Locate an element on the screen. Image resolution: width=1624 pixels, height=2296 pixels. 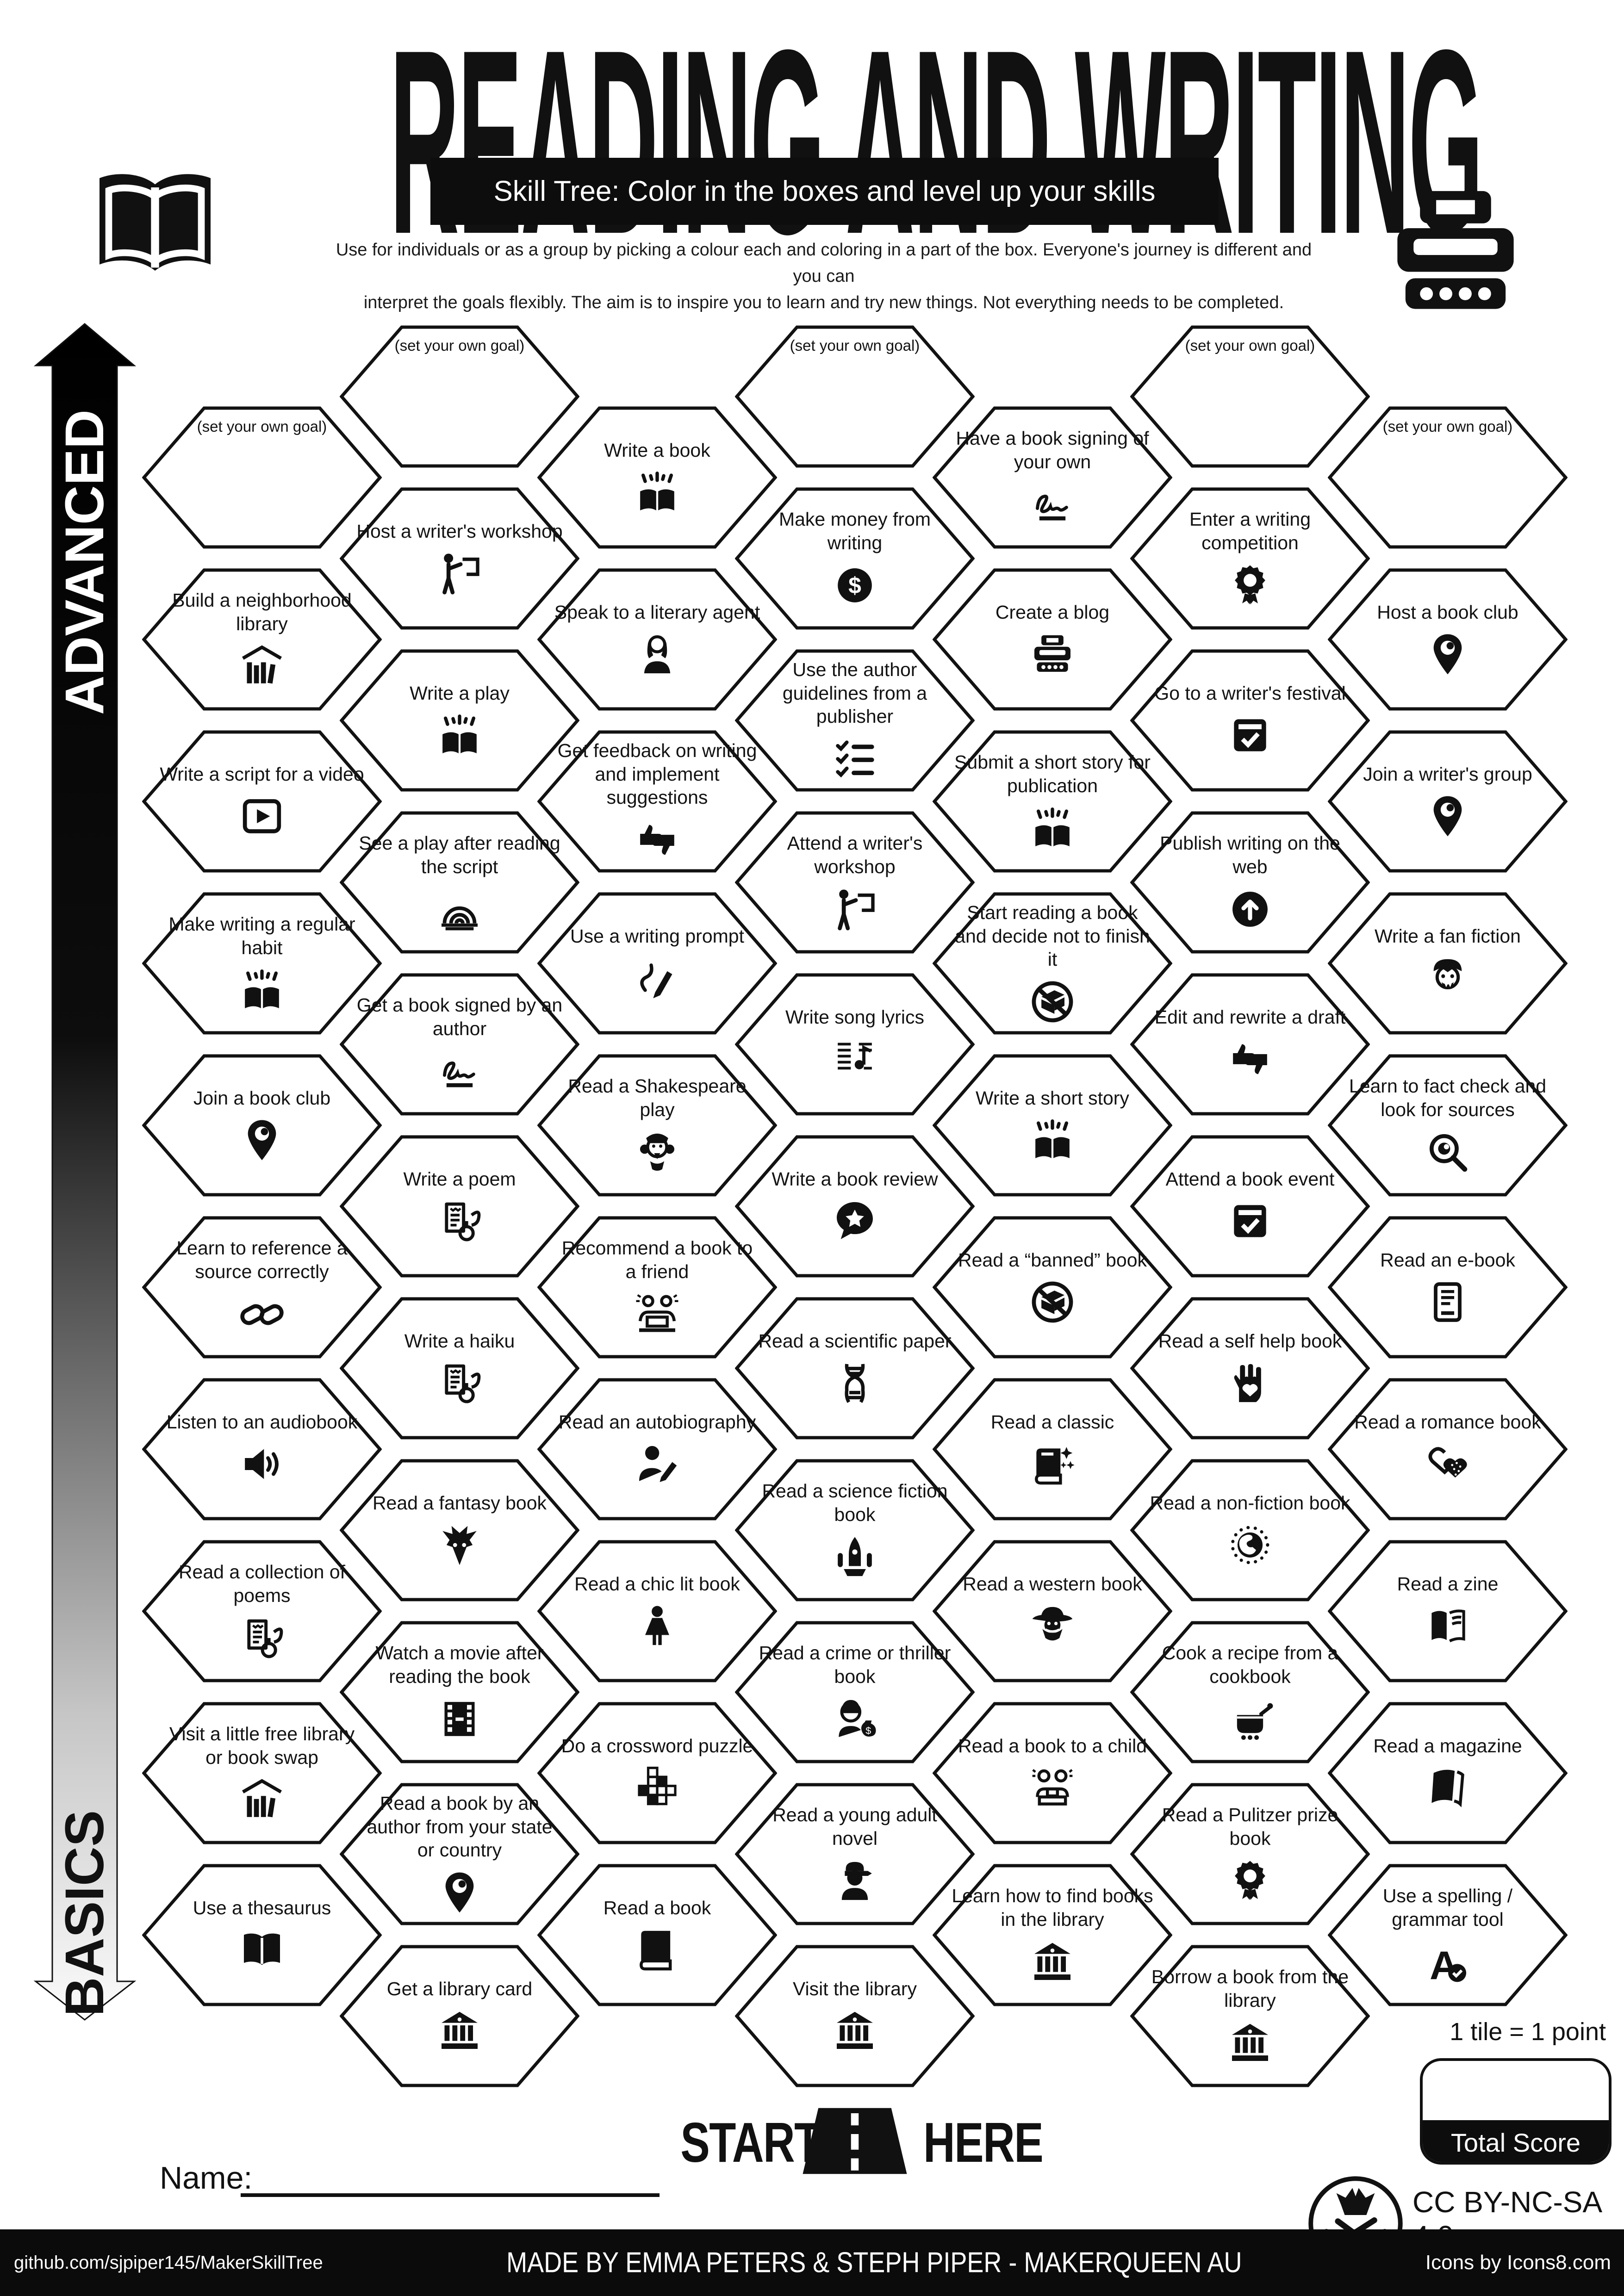
hex-label: Submit a short story for publication is located at coordinates (1052, 774).